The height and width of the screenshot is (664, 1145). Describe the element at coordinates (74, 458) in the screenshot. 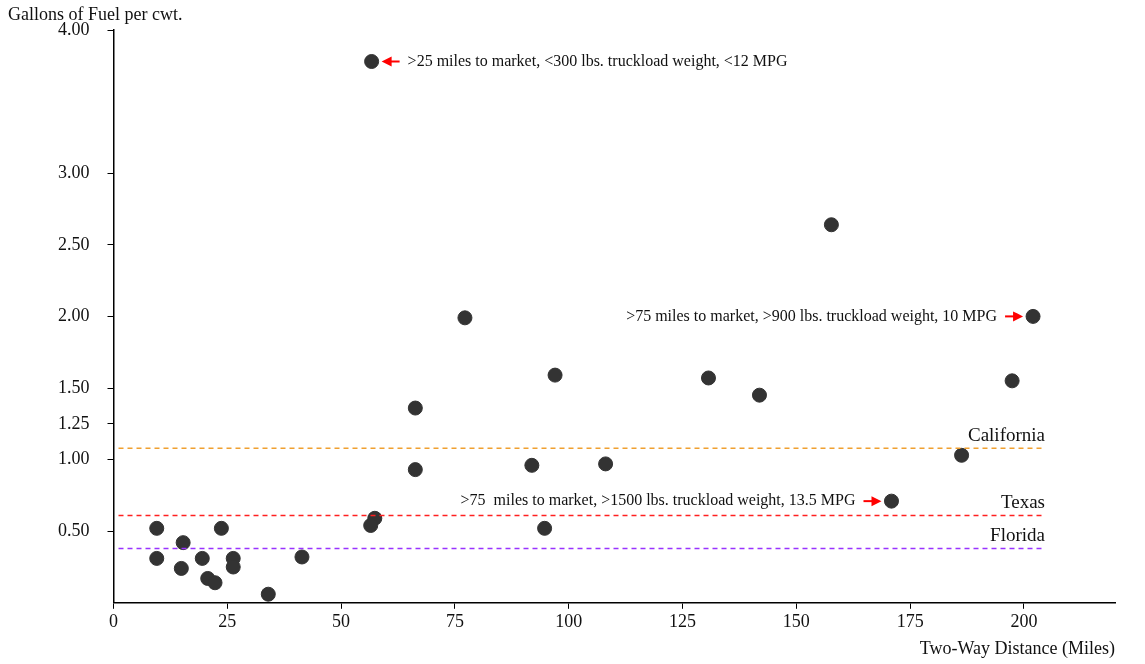

I see `y-tick-label: 1.00` at that location.